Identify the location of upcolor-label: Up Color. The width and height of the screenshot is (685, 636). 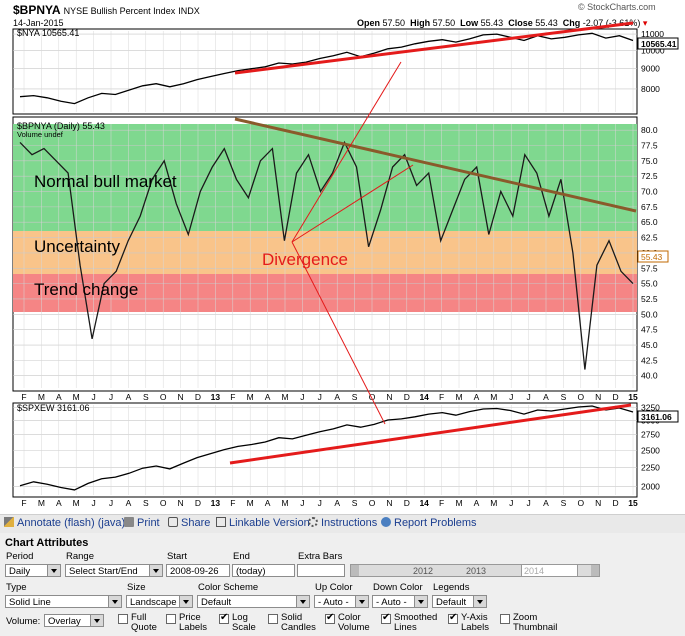
(334, 587).